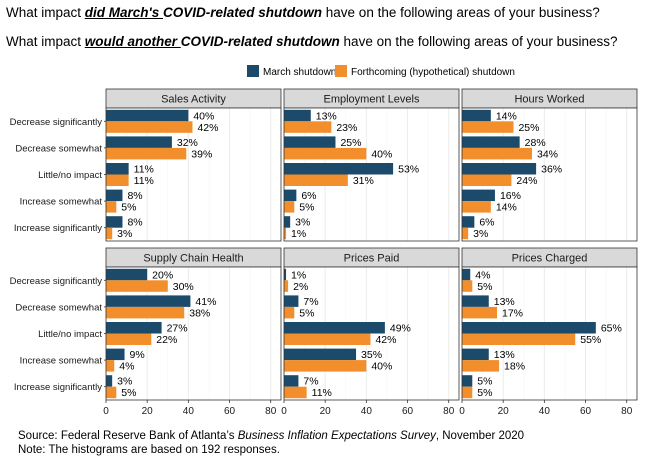  Describe the element at coordinates (302, 223) in the screenshot. I see `data-label-march: 3%` at that location.